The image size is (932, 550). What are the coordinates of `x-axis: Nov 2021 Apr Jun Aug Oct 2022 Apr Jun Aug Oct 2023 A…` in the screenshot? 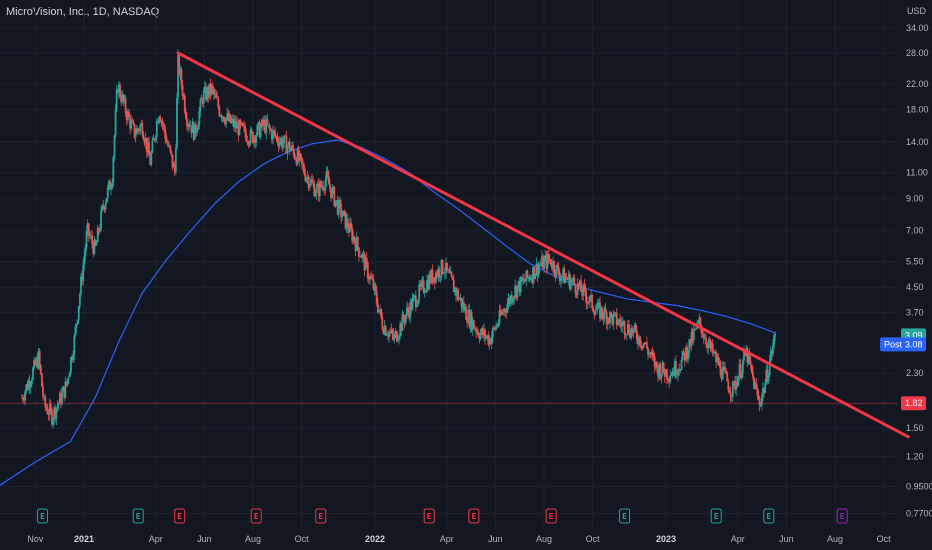 It's located at (459, 539).